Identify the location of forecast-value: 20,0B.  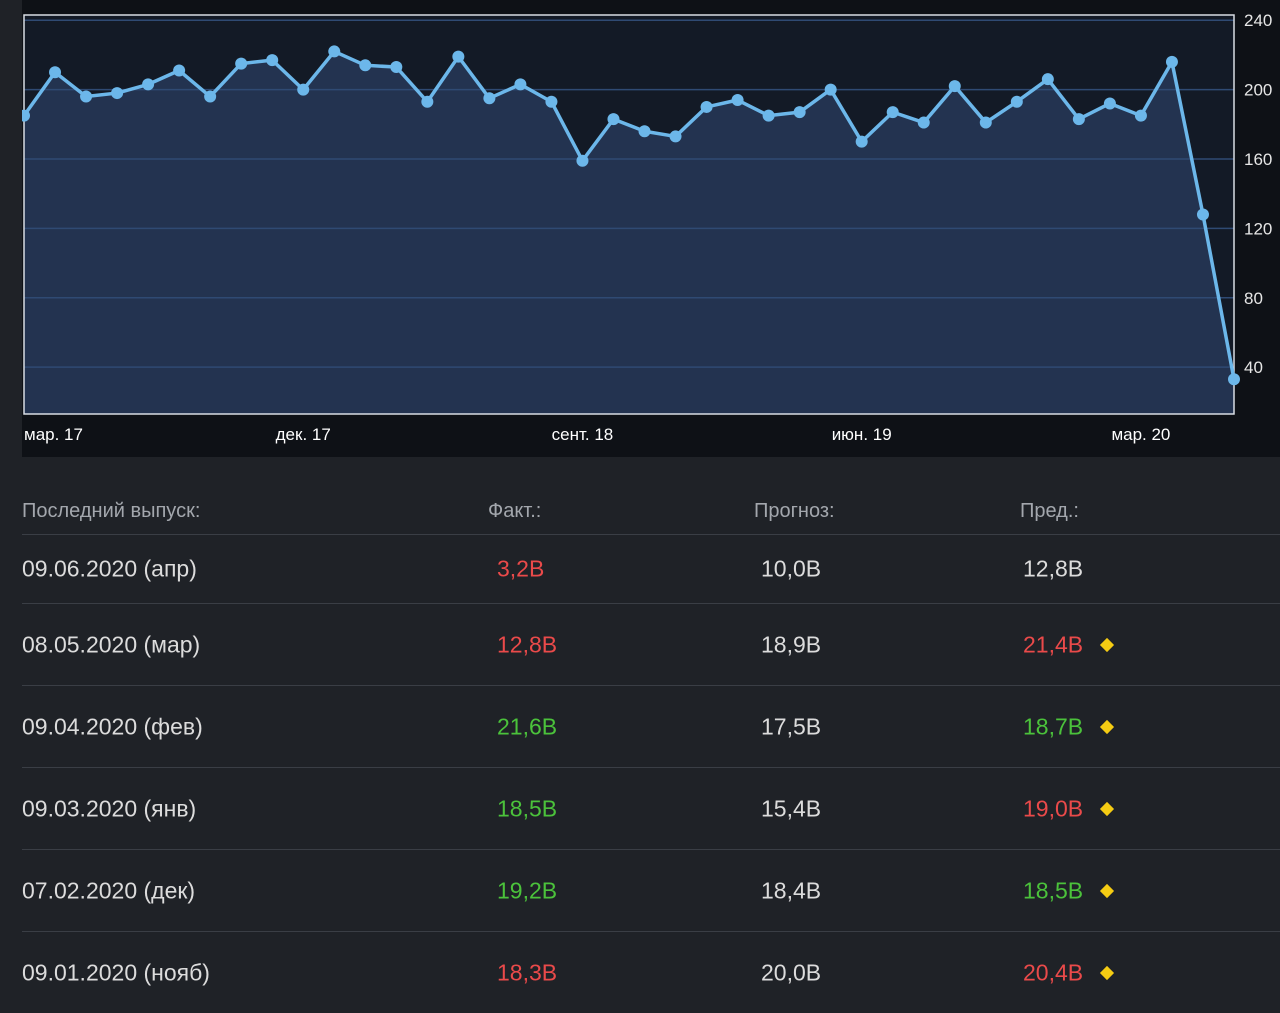
(791, 972).